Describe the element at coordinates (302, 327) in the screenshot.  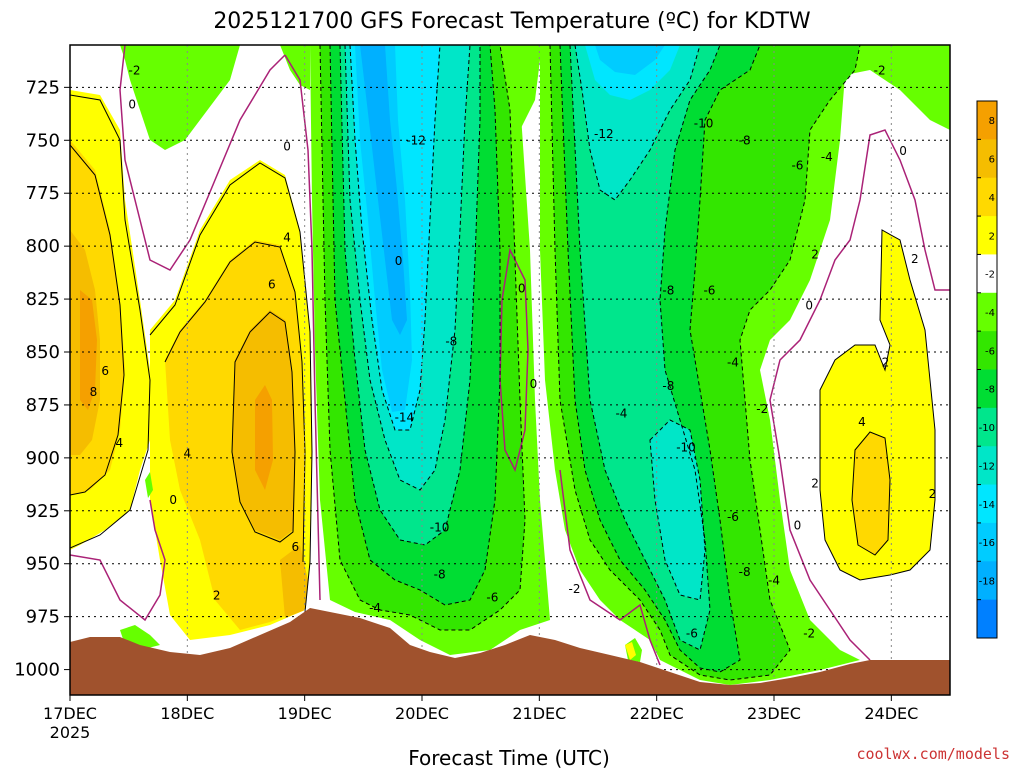
I see `contour-0-mid` at that location.